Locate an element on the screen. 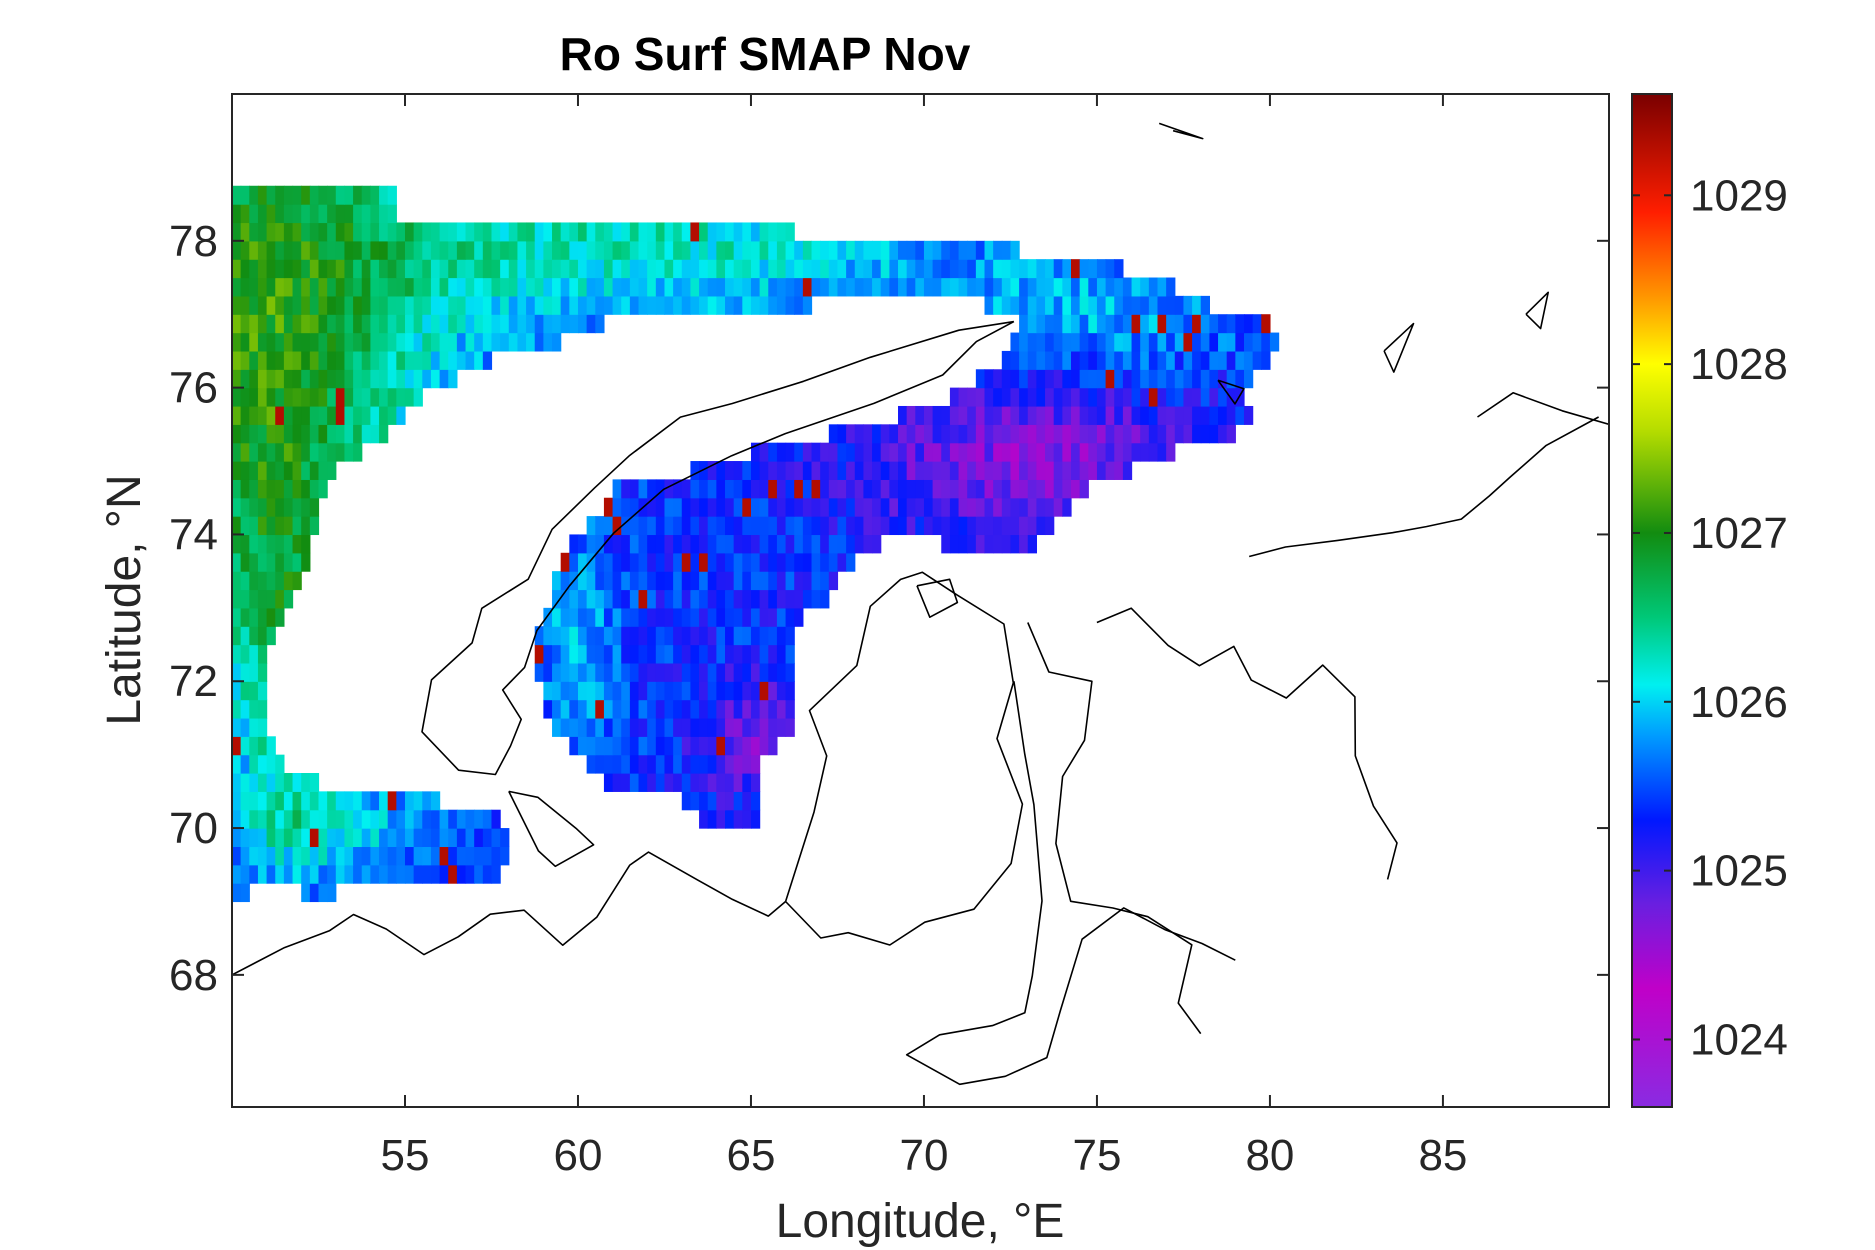 The image size is (1875, 1250). colorbar-tick-label: 1027 is located at coordinates (1739, 533).